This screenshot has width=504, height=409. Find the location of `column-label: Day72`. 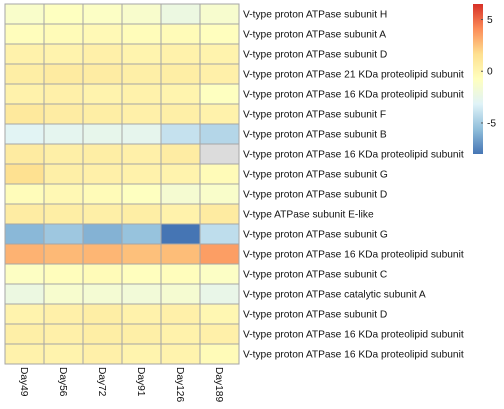

column-label: Day72 is located at coordinates (101, 382).